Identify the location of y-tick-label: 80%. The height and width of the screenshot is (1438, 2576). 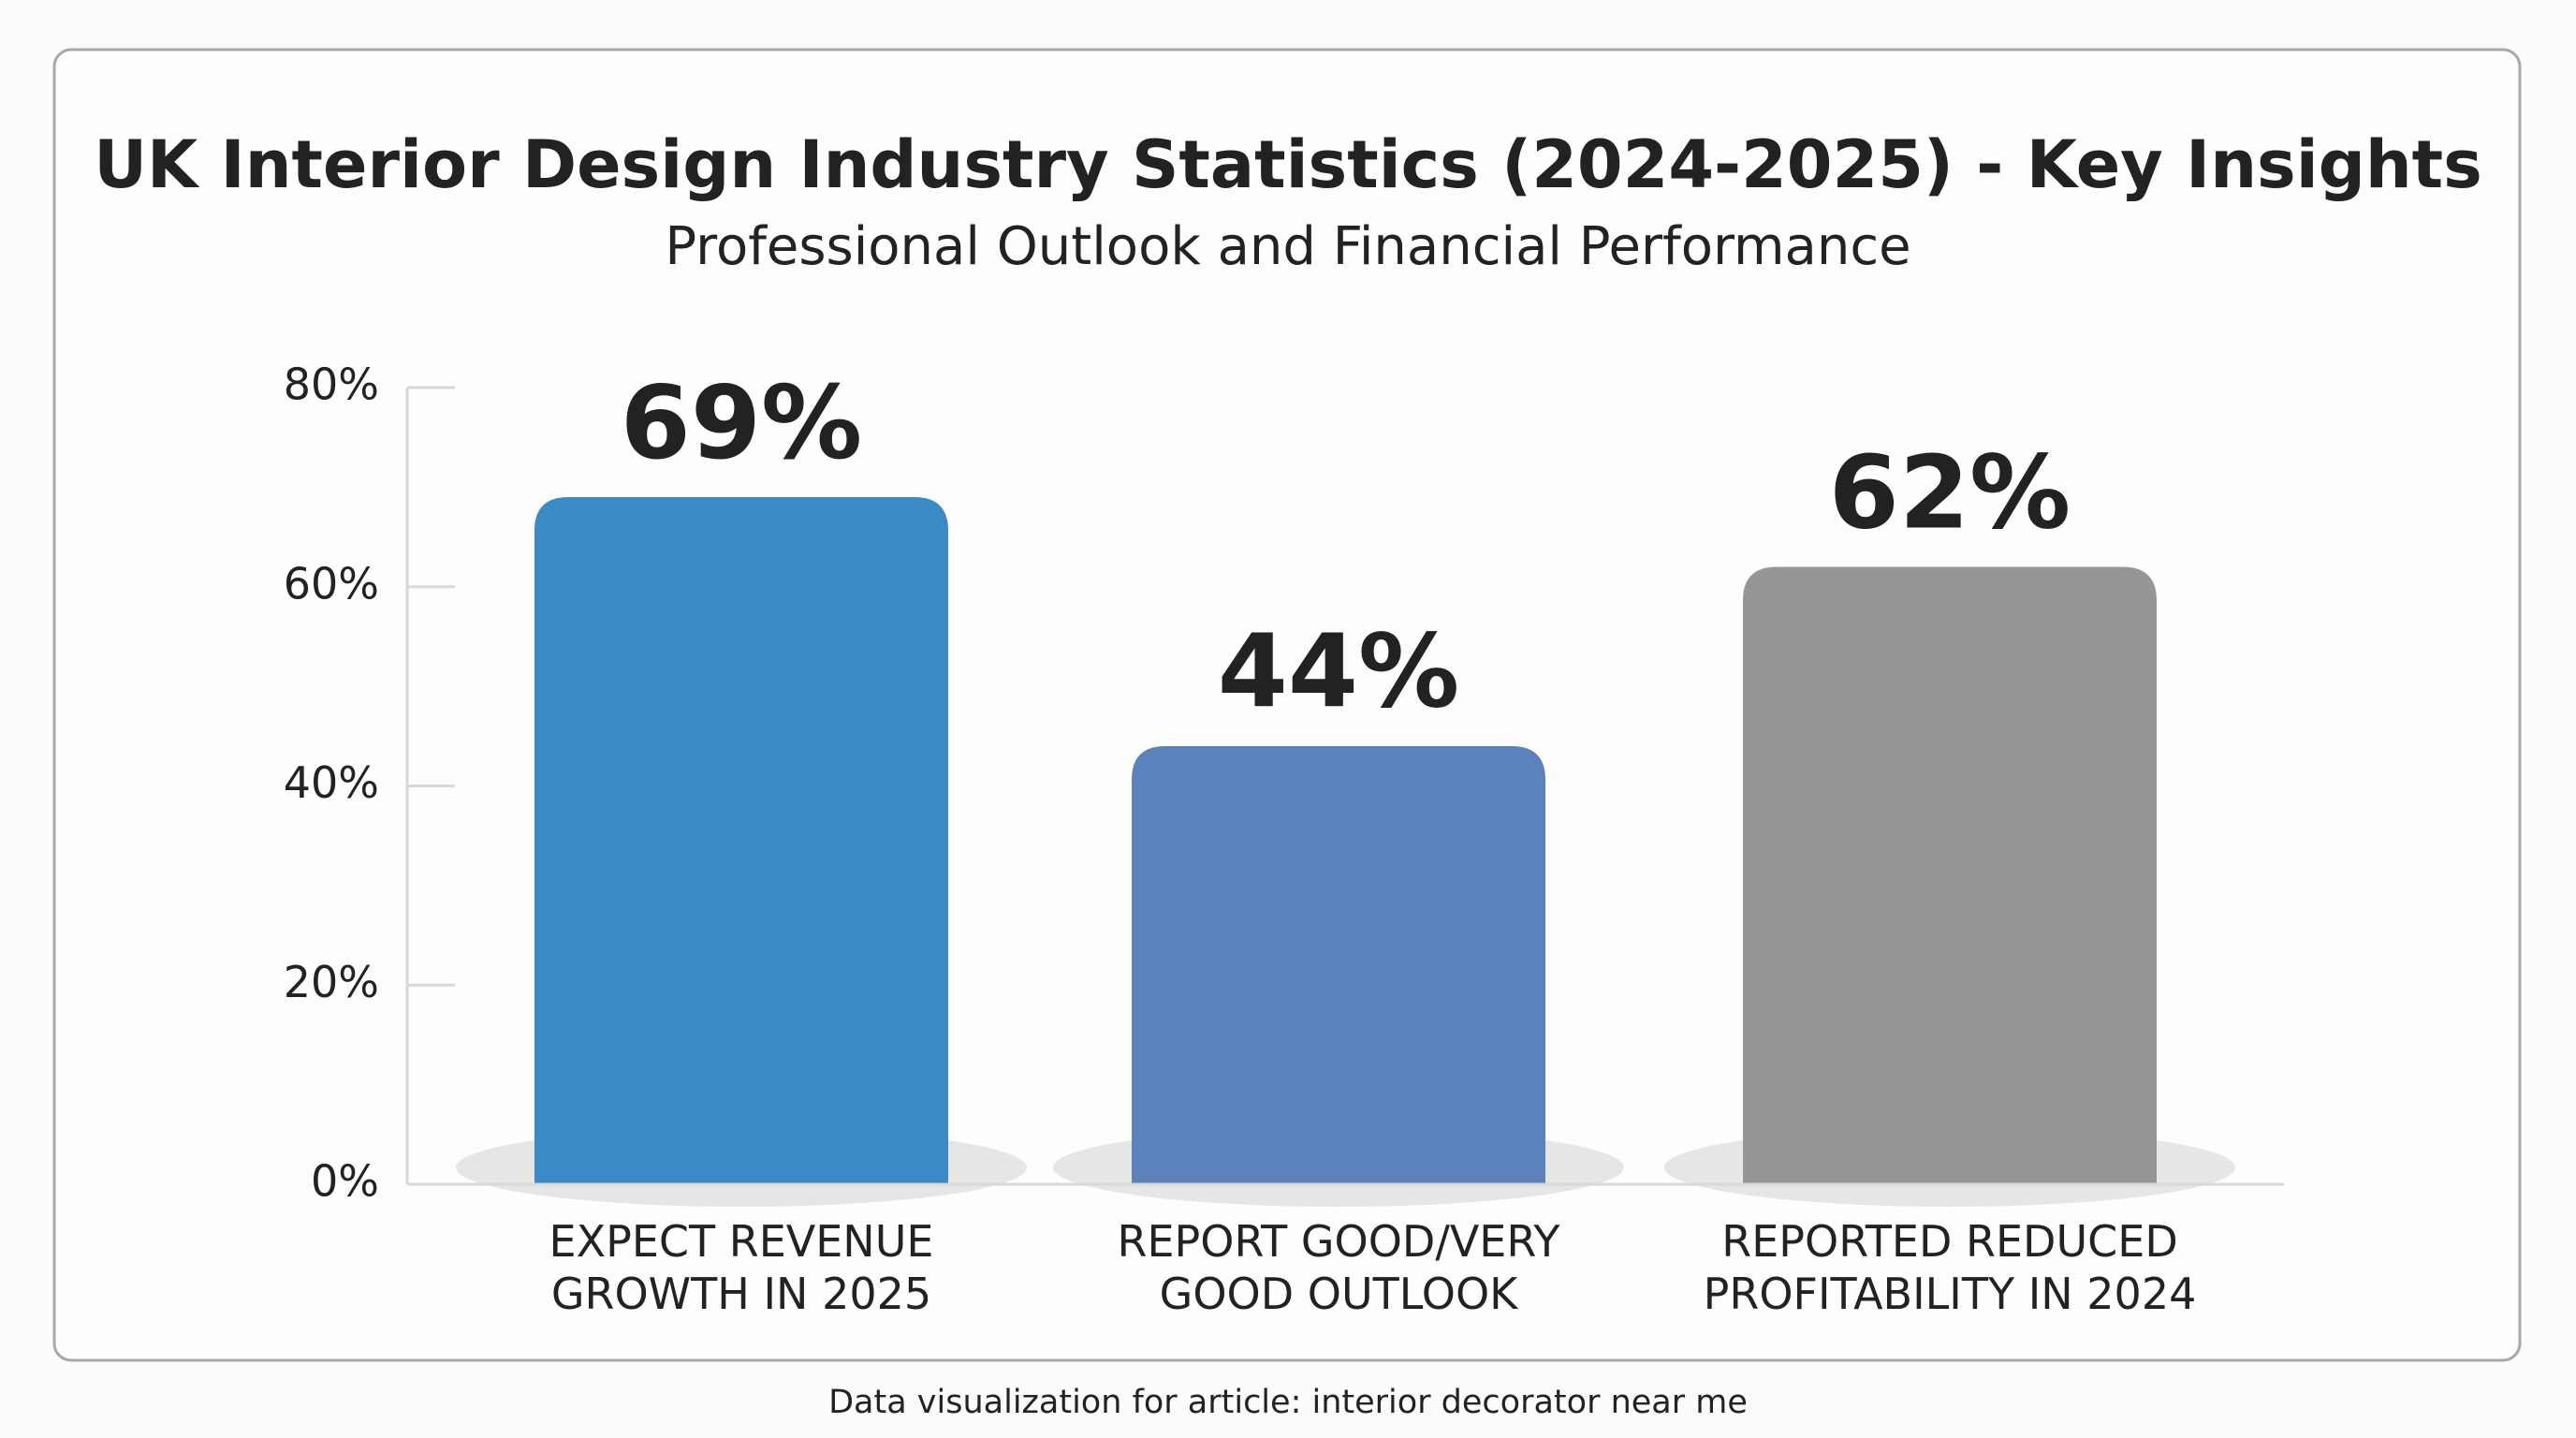
(331, 385).